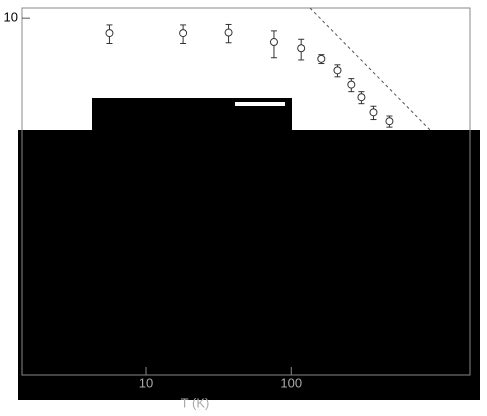 This screenshot has width=487, height=416. Describe the element at coordinates (291, 382) in the screenshot. I see `x-tick-label: 100` at that location.